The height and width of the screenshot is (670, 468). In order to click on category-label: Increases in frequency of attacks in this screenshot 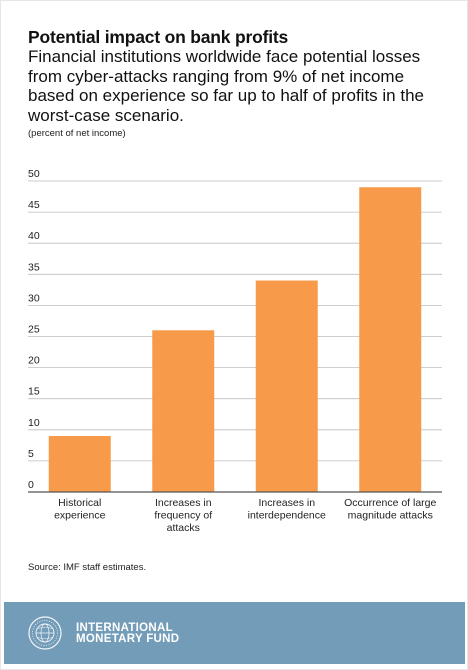, I will do `click(183, 515)`.